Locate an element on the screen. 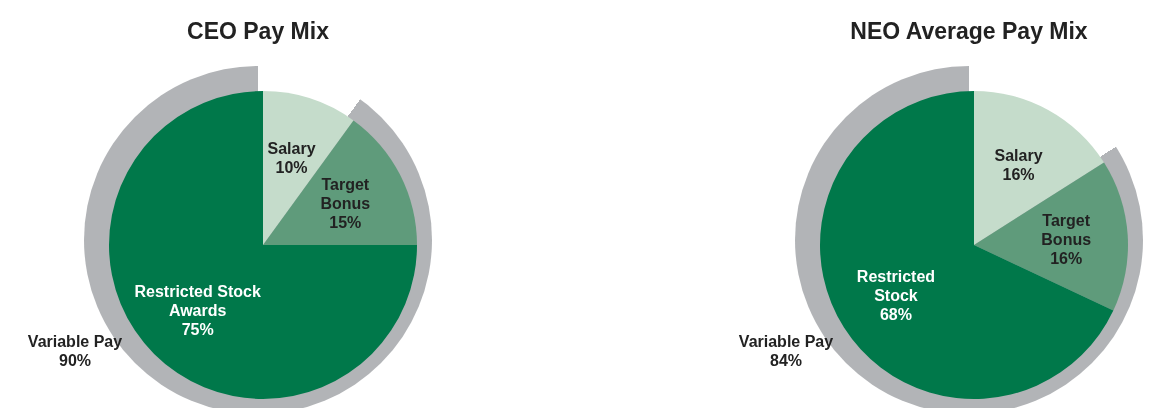  data-label: 15% is located at coordinates (345, 222).